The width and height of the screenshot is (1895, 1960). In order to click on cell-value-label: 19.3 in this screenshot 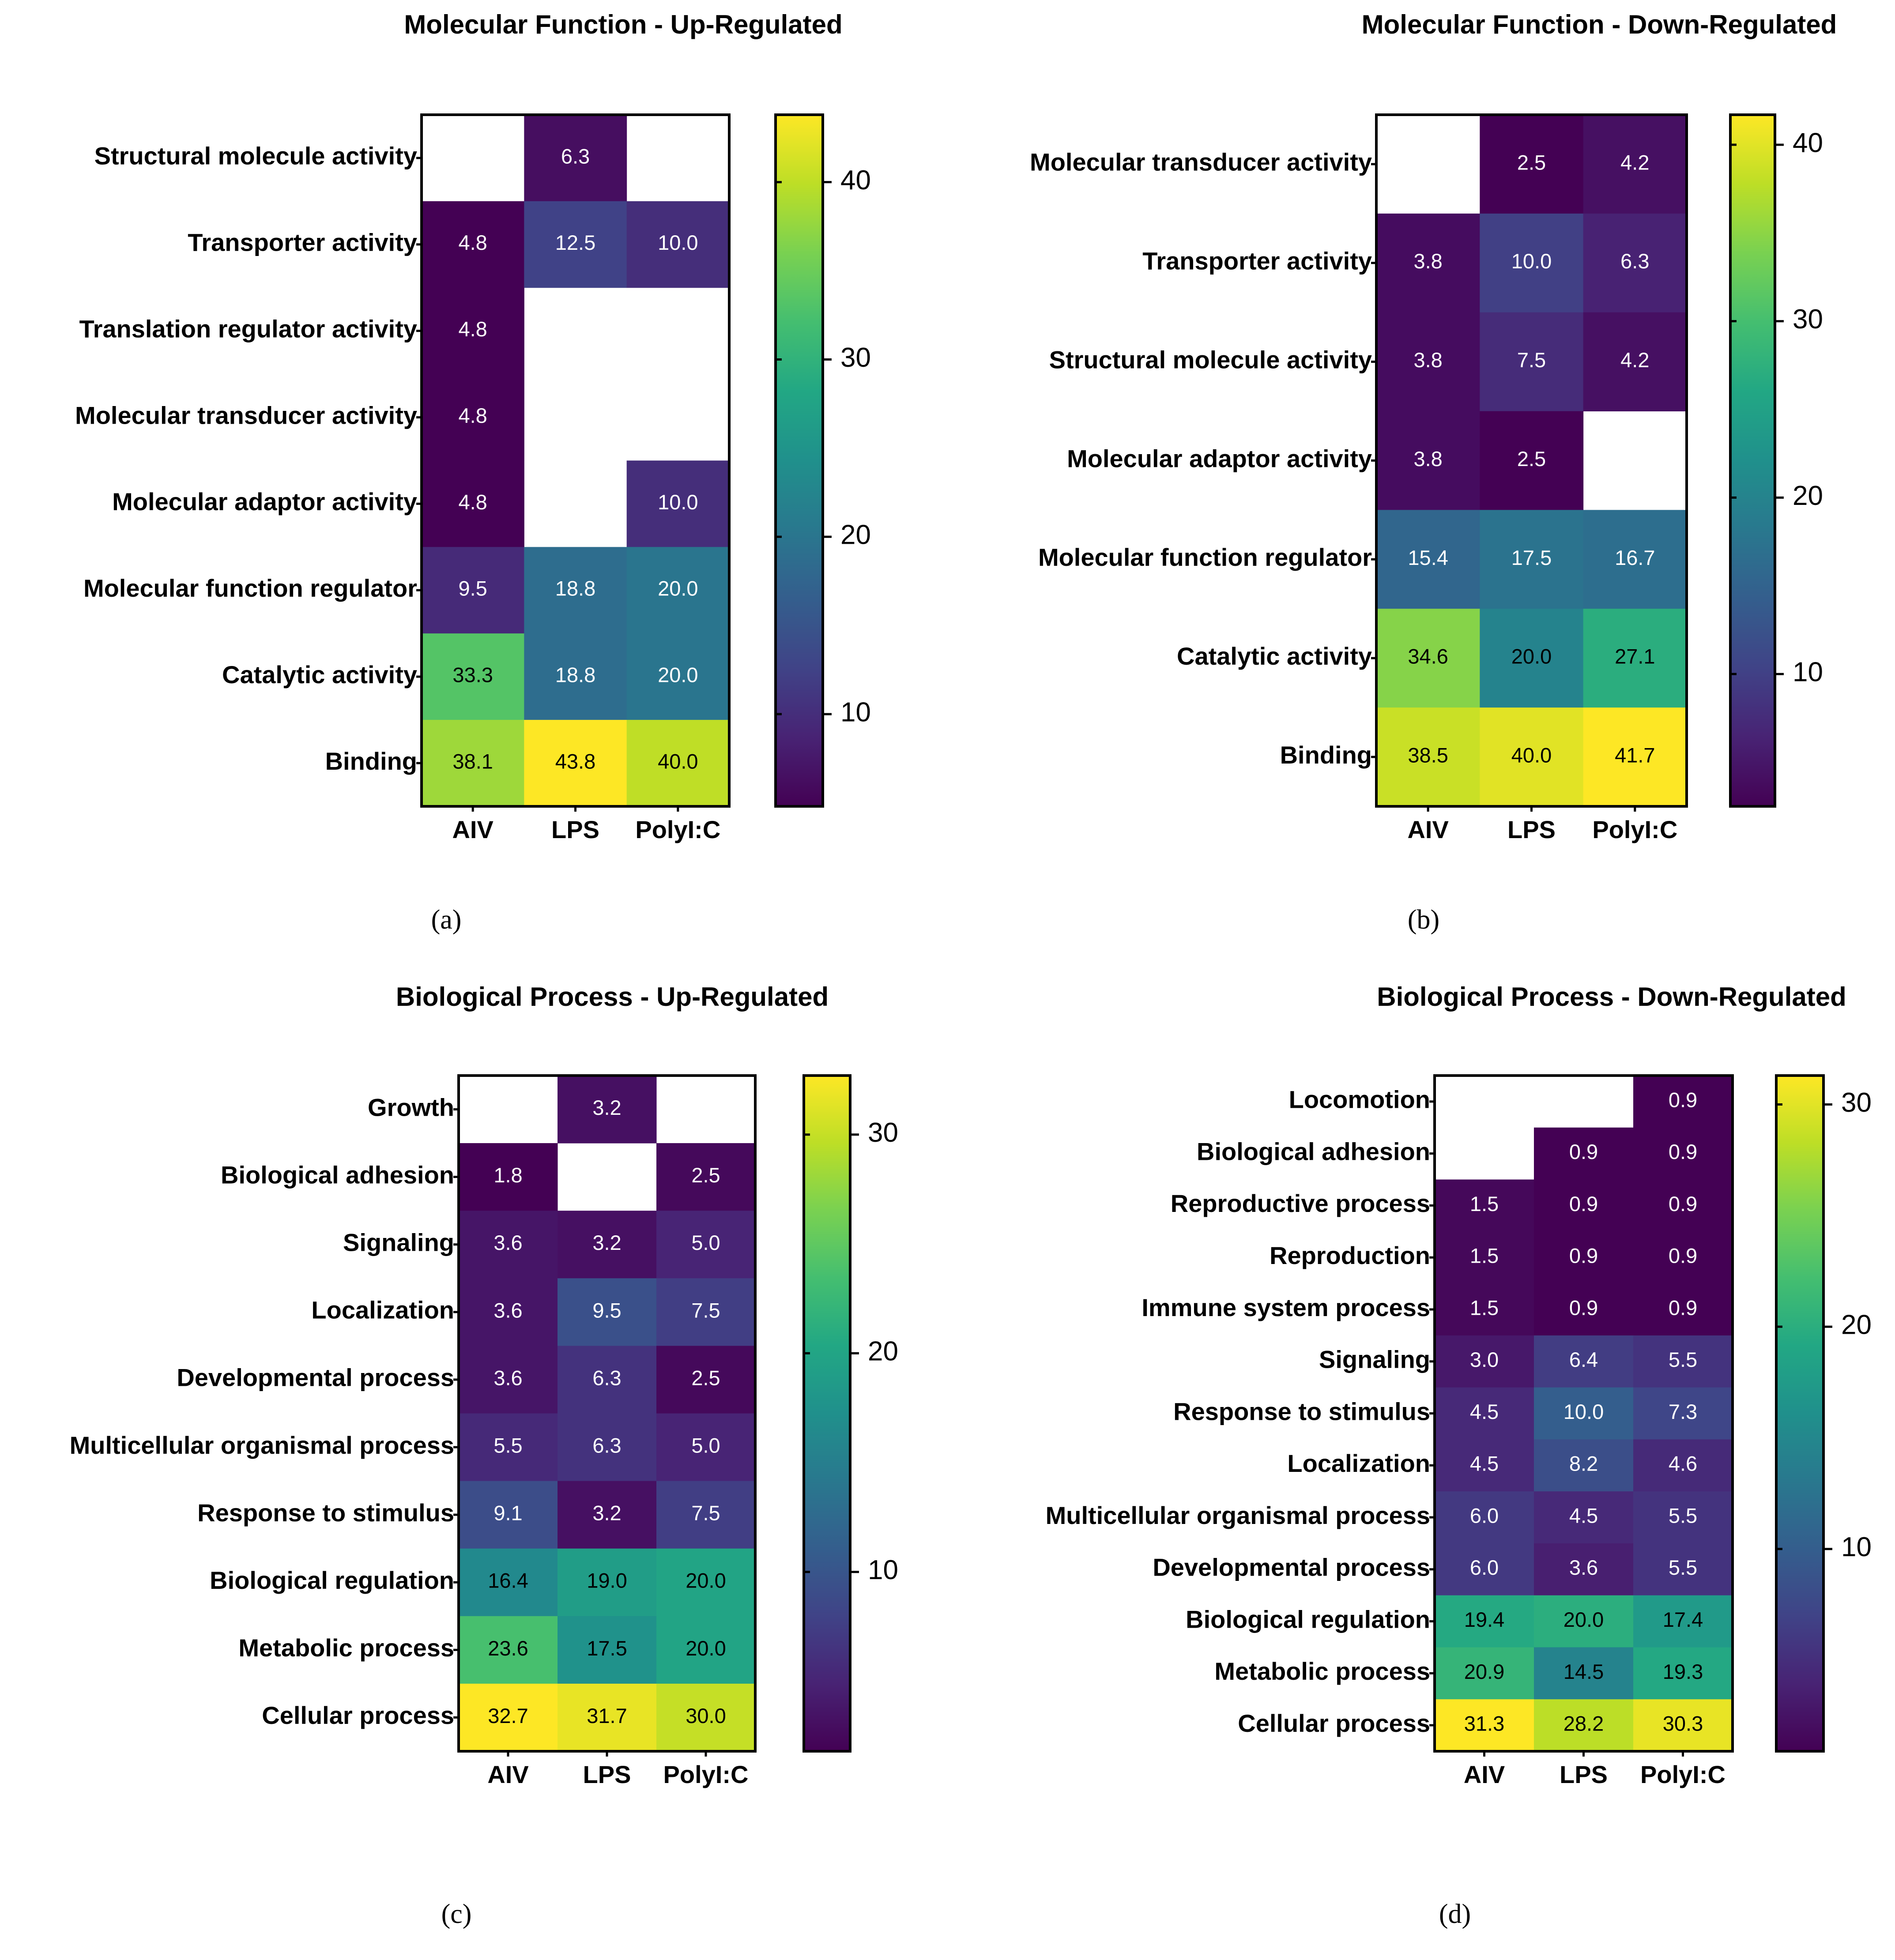, I will do `click(1683, 1671)`.